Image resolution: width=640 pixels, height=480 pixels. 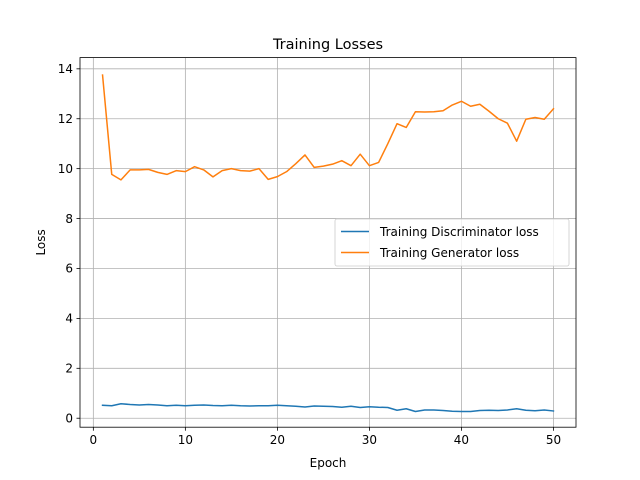 What do you see at coordinates (69, 319) in the screenshot?
I see `y-tick-label: 4` at bounding box center [69, 319].